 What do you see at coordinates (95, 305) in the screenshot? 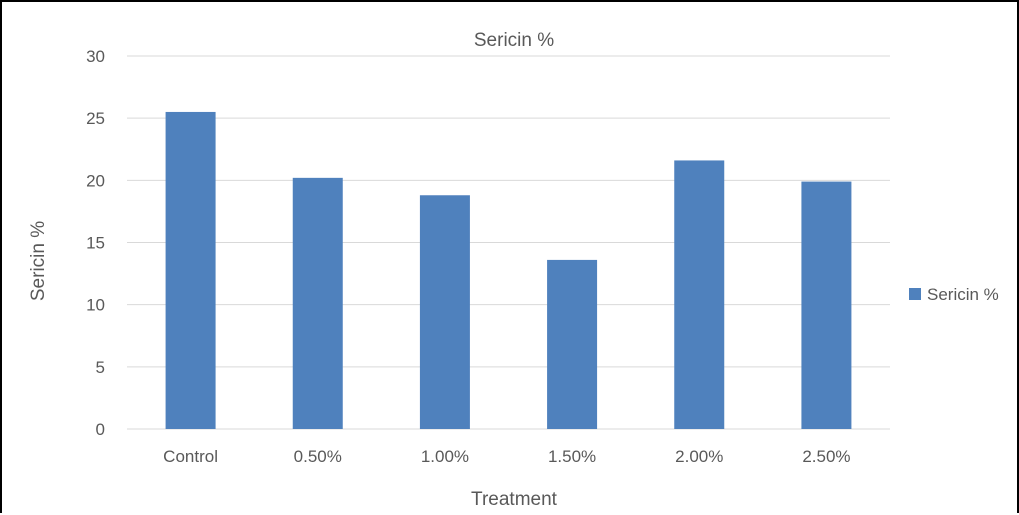
I see `y-tick-label: 10` at bounding box center [95, 305].